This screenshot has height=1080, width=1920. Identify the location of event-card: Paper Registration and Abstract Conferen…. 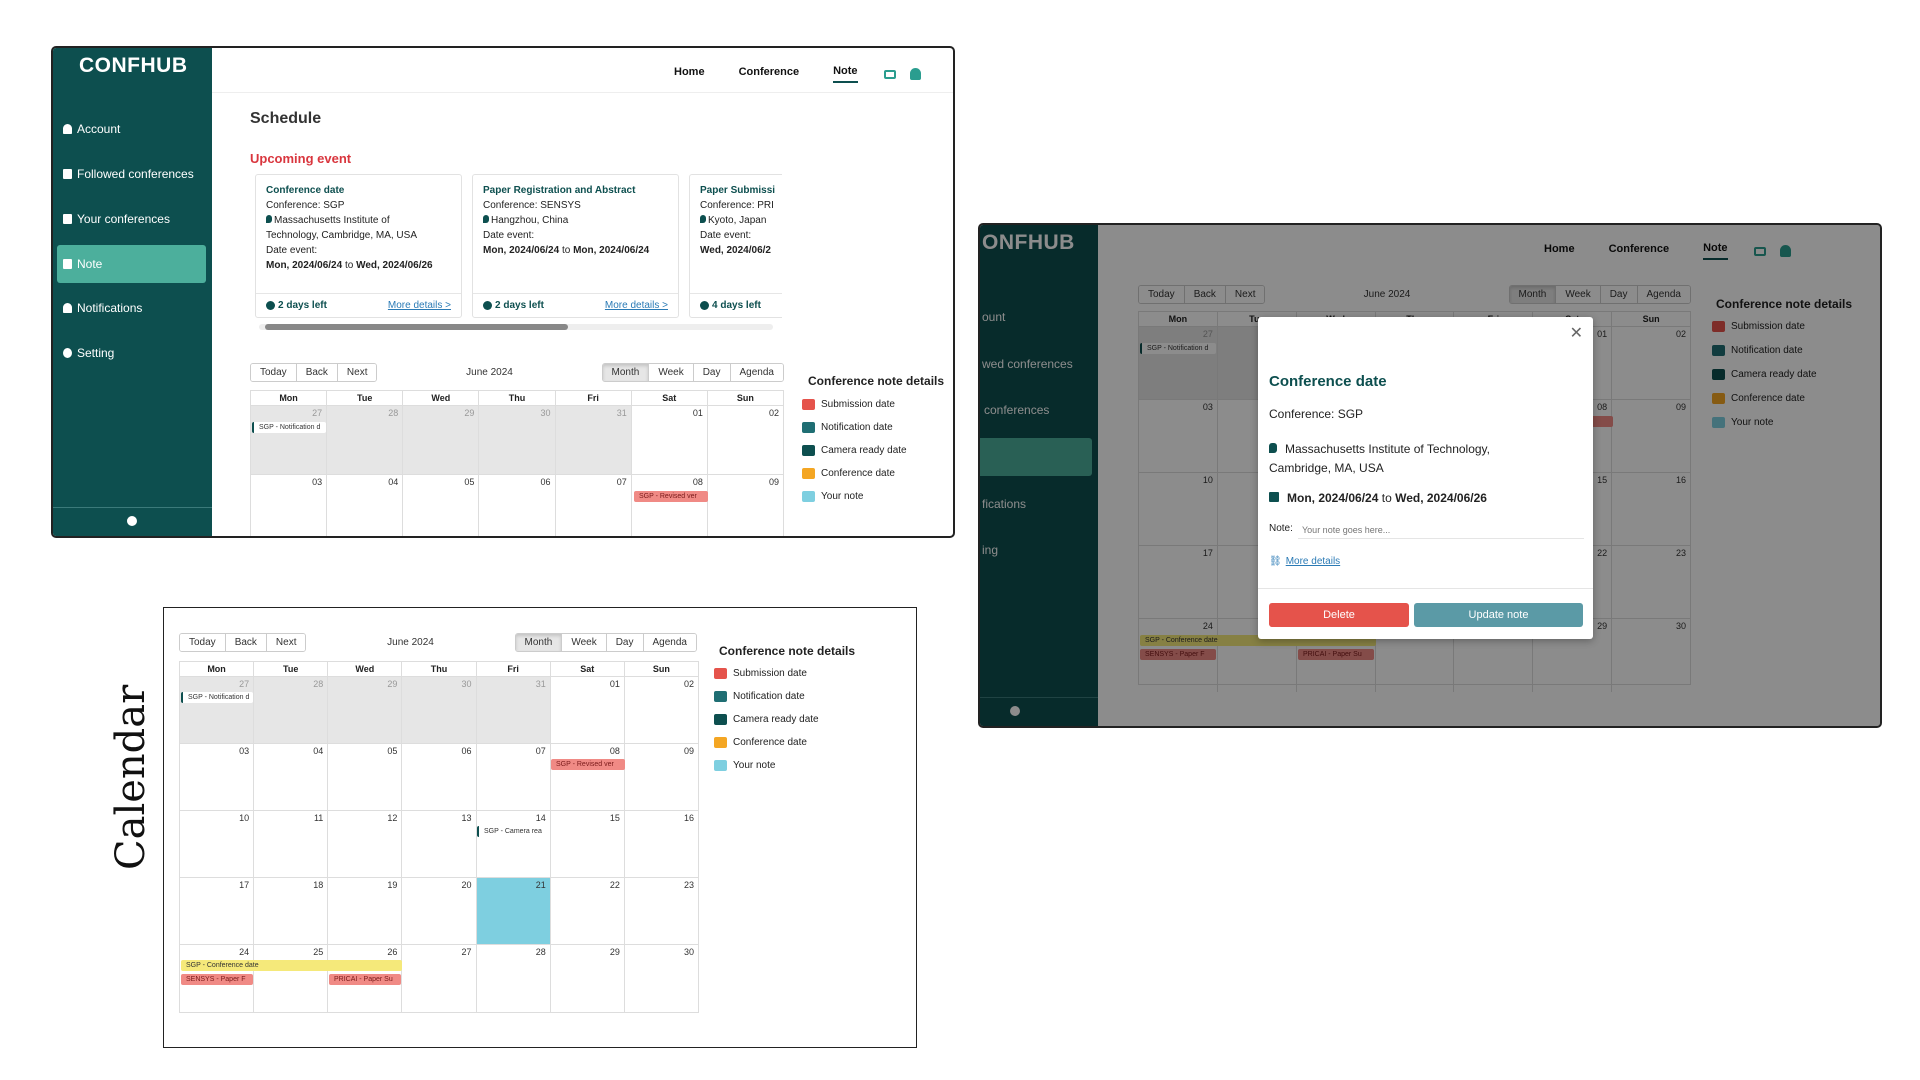
(575, 246).